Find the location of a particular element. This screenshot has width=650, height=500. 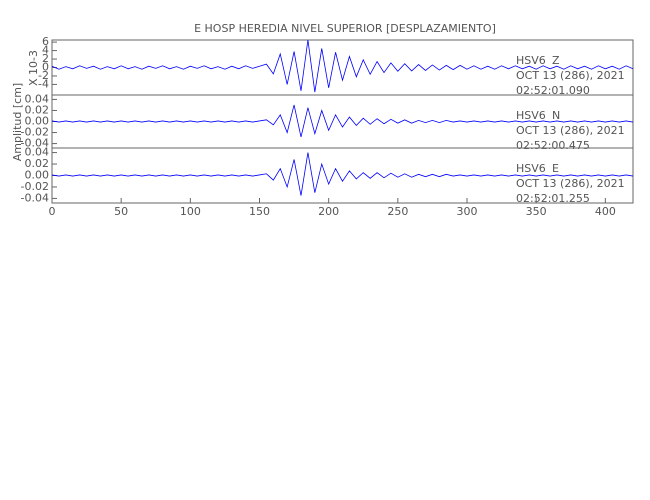

y-tick-label: -2 is located at coordinates (43, 75).